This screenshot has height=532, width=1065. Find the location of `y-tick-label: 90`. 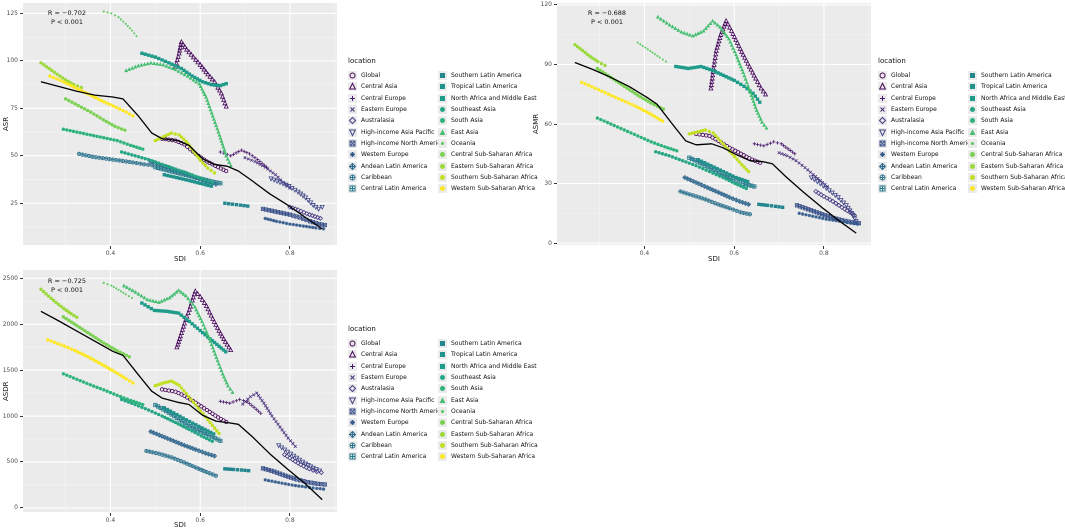

y-tick-label: 90 is located at coordinates (548, 64).